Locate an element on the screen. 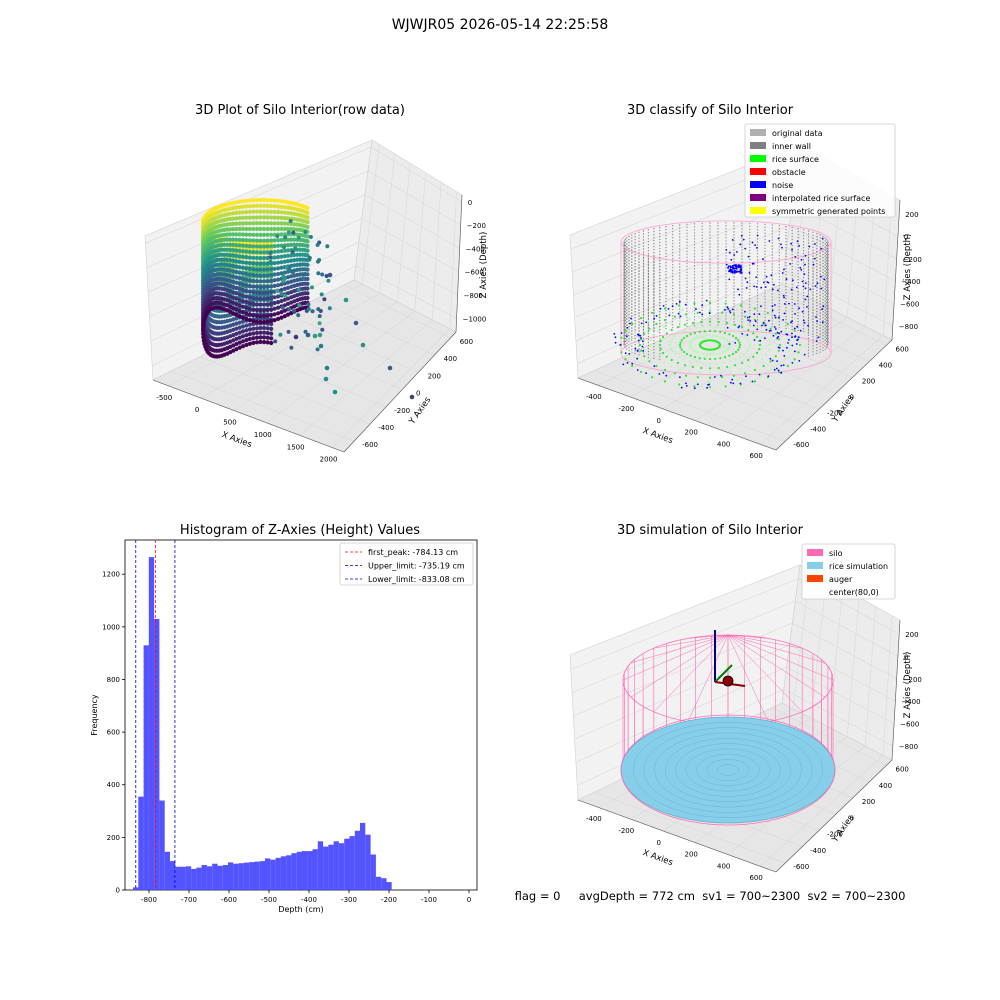  p1-z-tick-label: −400 is located at coordinates (475, 249).